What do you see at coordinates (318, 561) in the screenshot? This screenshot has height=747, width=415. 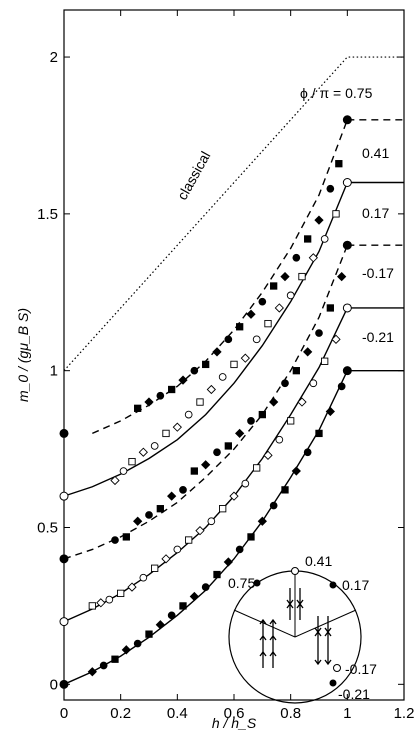 I see `inset-label-041: 0.41` at bounding box center [318, 561].